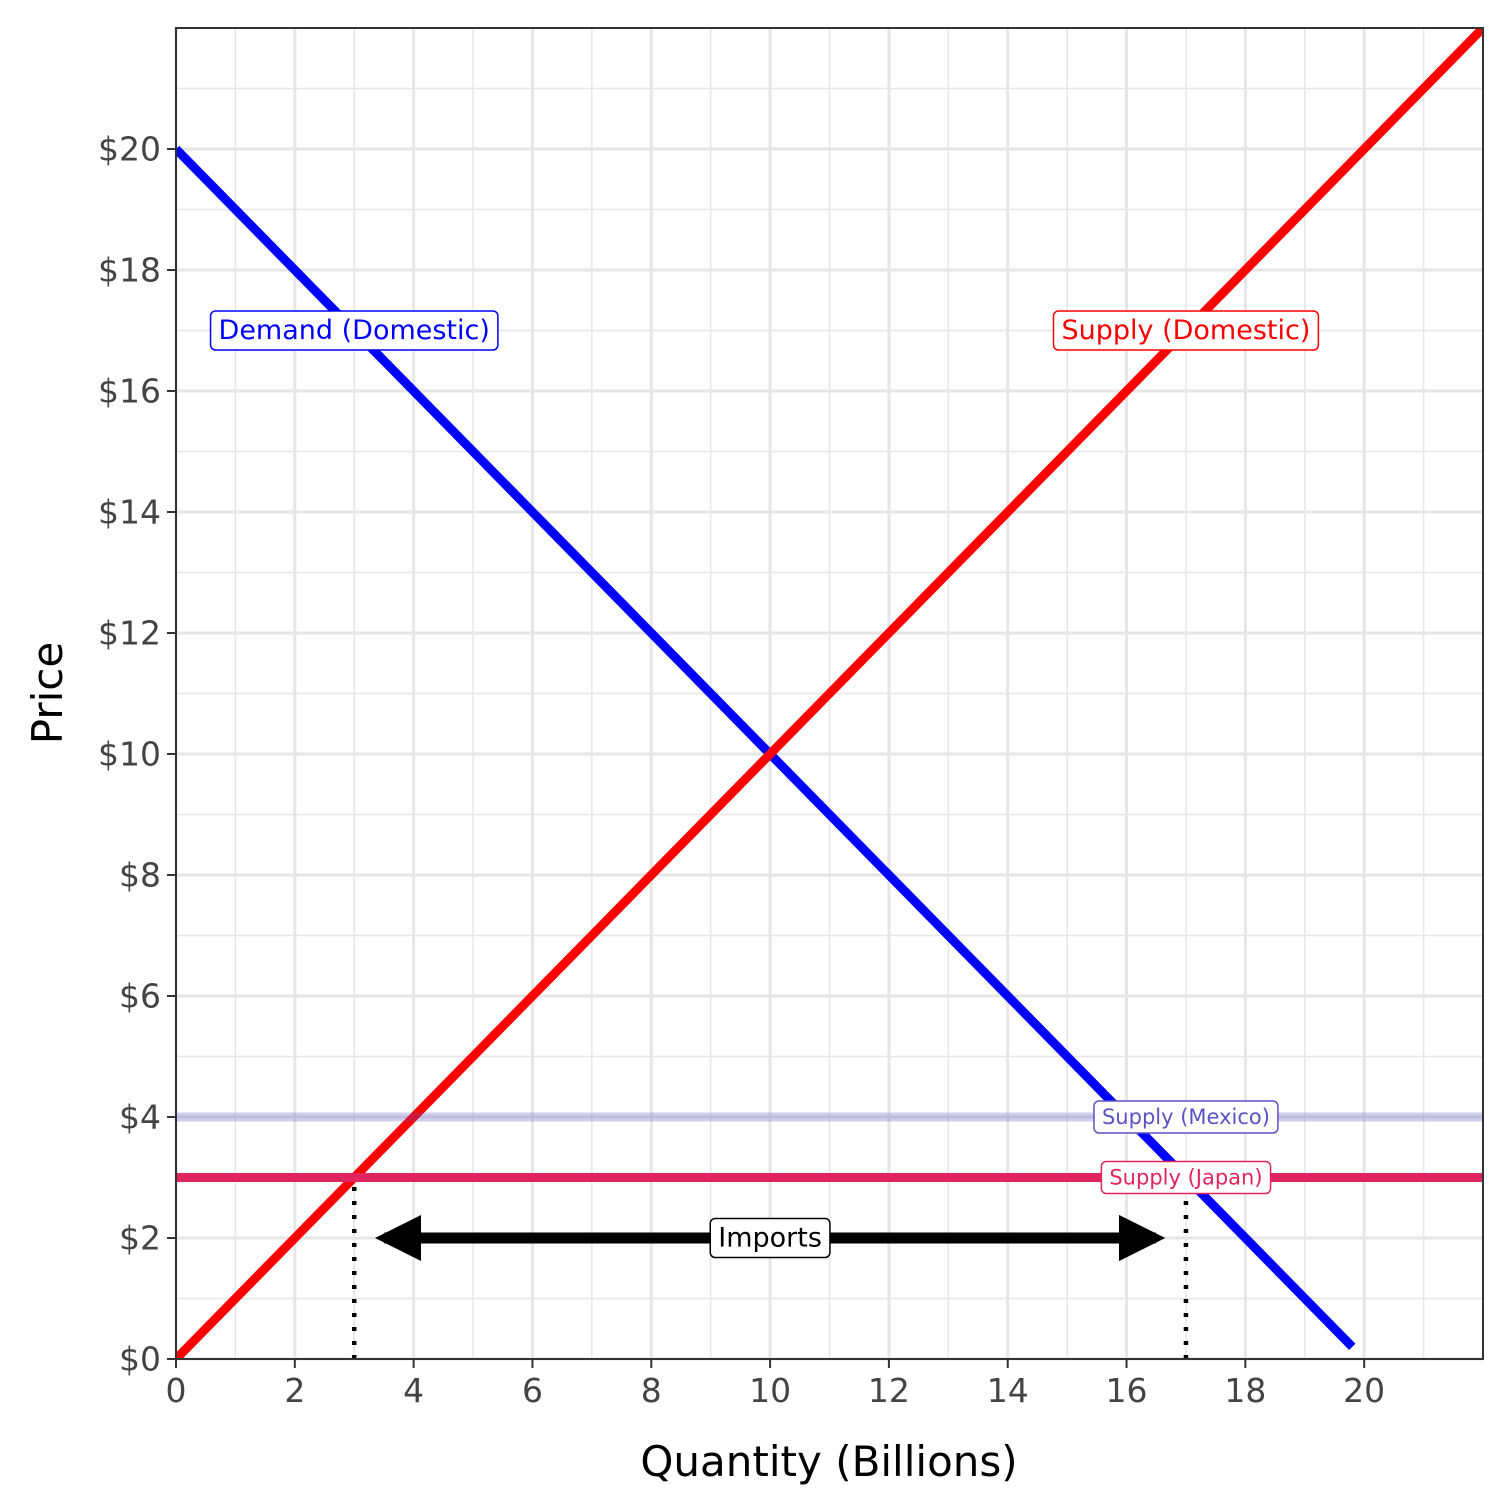  What do you see at coordinates (1127, 1390) in the screenshot?
I see `x-tick-label: 16` at bounding box center [1127, 1390].